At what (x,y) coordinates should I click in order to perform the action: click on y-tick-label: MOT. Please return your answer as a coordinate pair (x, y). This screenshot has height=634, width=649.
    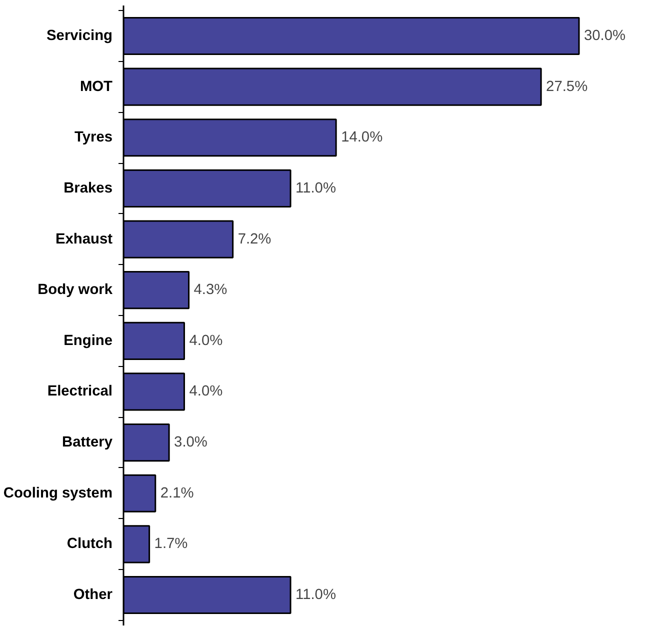
    Looking at the image, I should click on (96, 86).